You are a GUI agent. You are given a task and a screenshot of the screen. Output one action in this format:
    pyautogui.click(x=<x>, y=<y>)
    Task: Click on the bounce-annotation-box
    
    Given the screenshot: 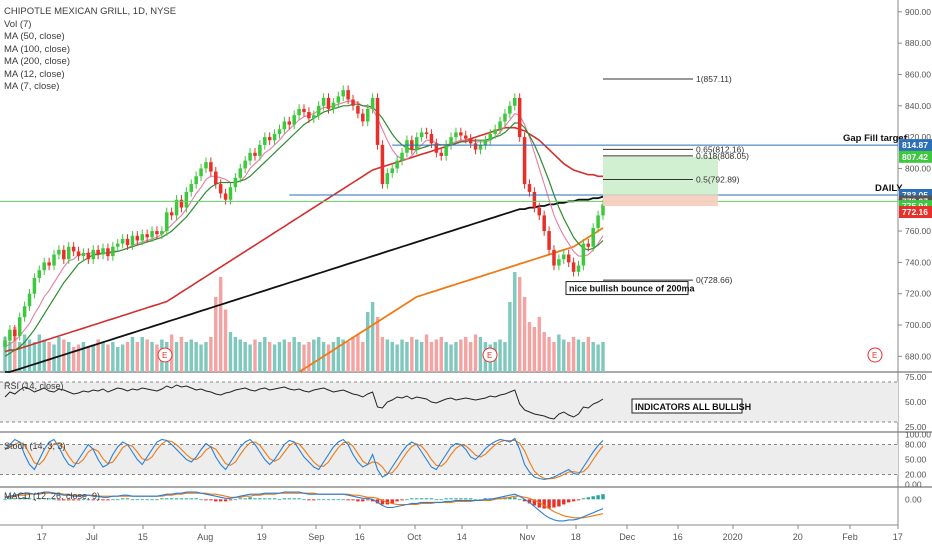 What is the action you would take?
    pyautogui.click(x=627, y=288)
    